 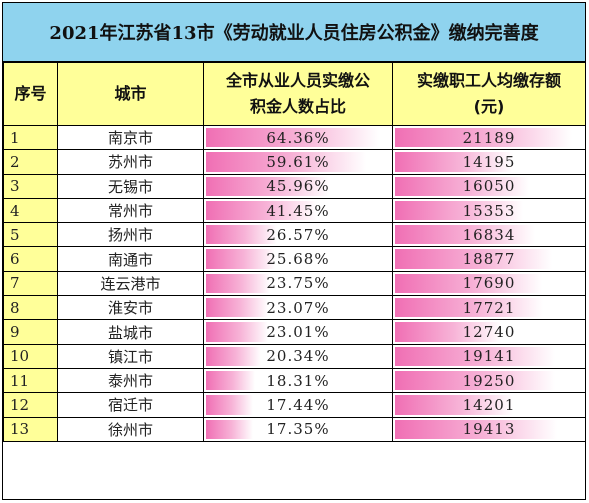 I want to click on row-deposit-cell: 19413, so click(x=489, y=429).